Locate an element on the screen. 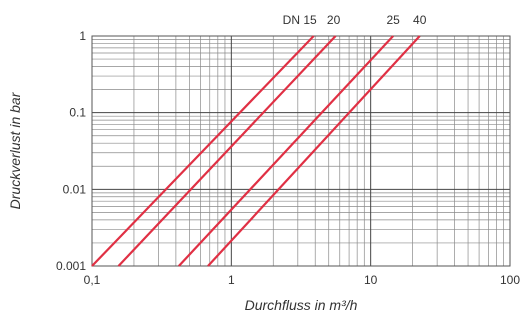 This screenshot has height=322, width=525. series-label: 40 is located at coordinates (420, 20).